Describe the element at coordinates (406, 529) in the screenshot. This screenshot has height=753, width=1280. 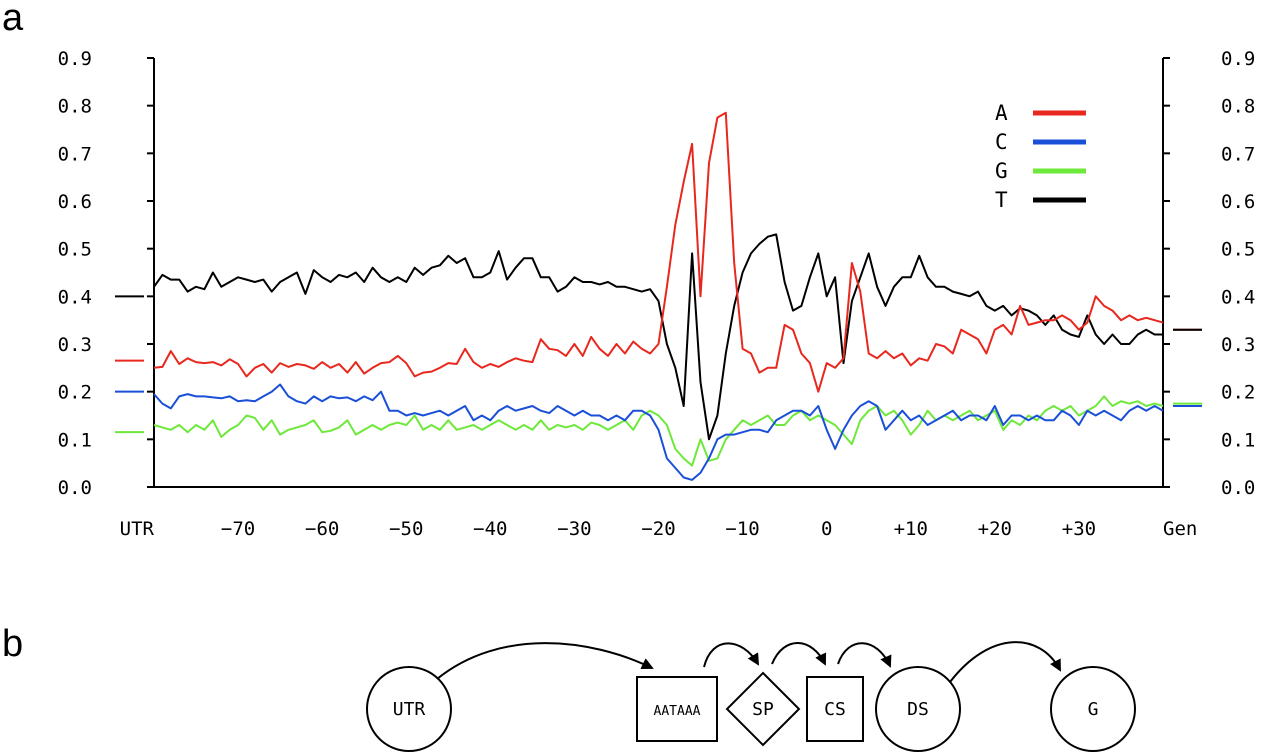
I see `x-tick-label: −50` at that location.